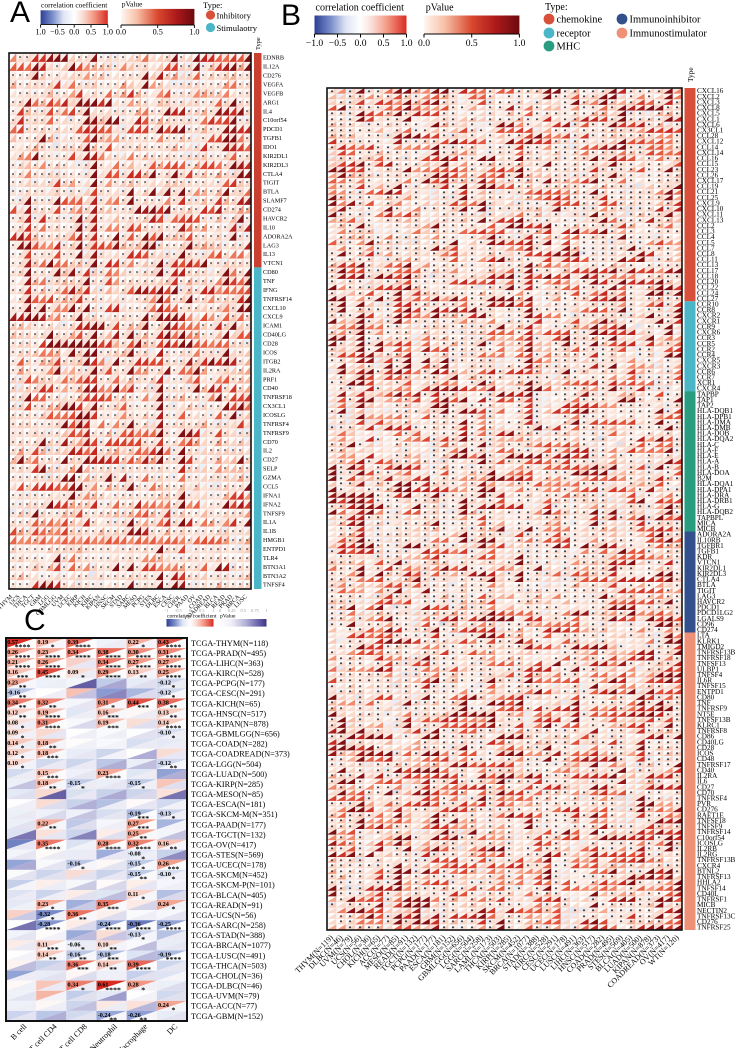 This screenshot has height=1048, width=744. What do you see at coordinates (708, 462) in the screenshot?
I see `svg-text: HLA-A` at bounding box center [708, 462].